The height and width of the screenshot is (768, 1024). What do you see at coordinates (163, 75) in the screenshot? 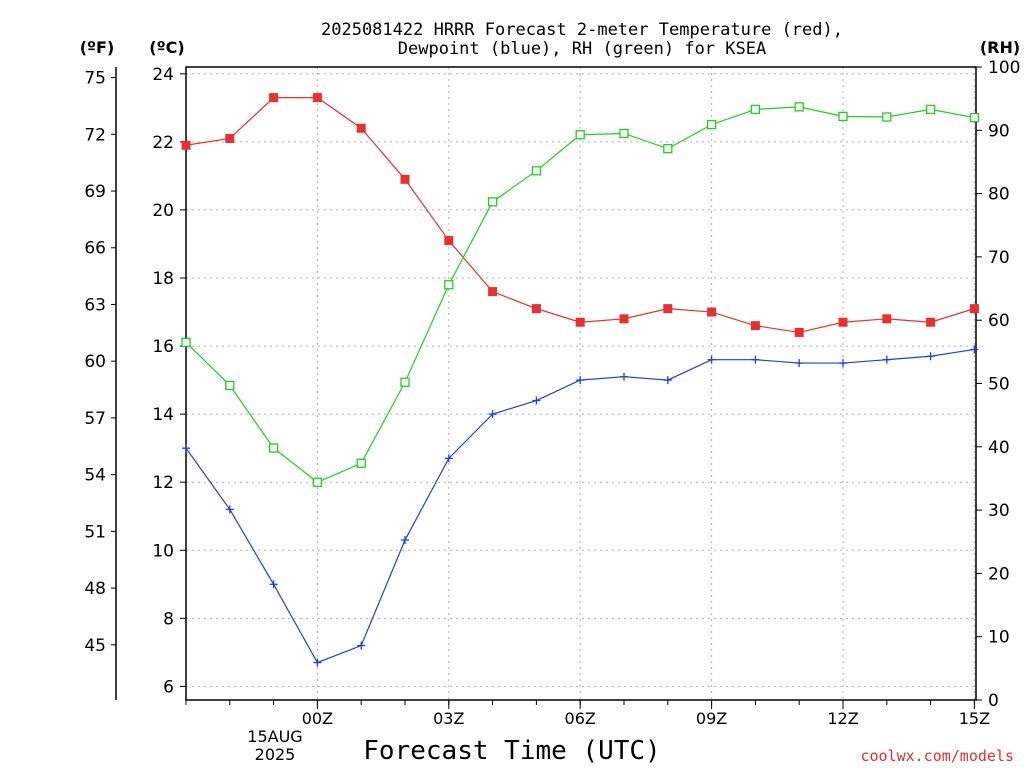
I see `celsius-tick-label: 24` at bounding box center [163, 75].